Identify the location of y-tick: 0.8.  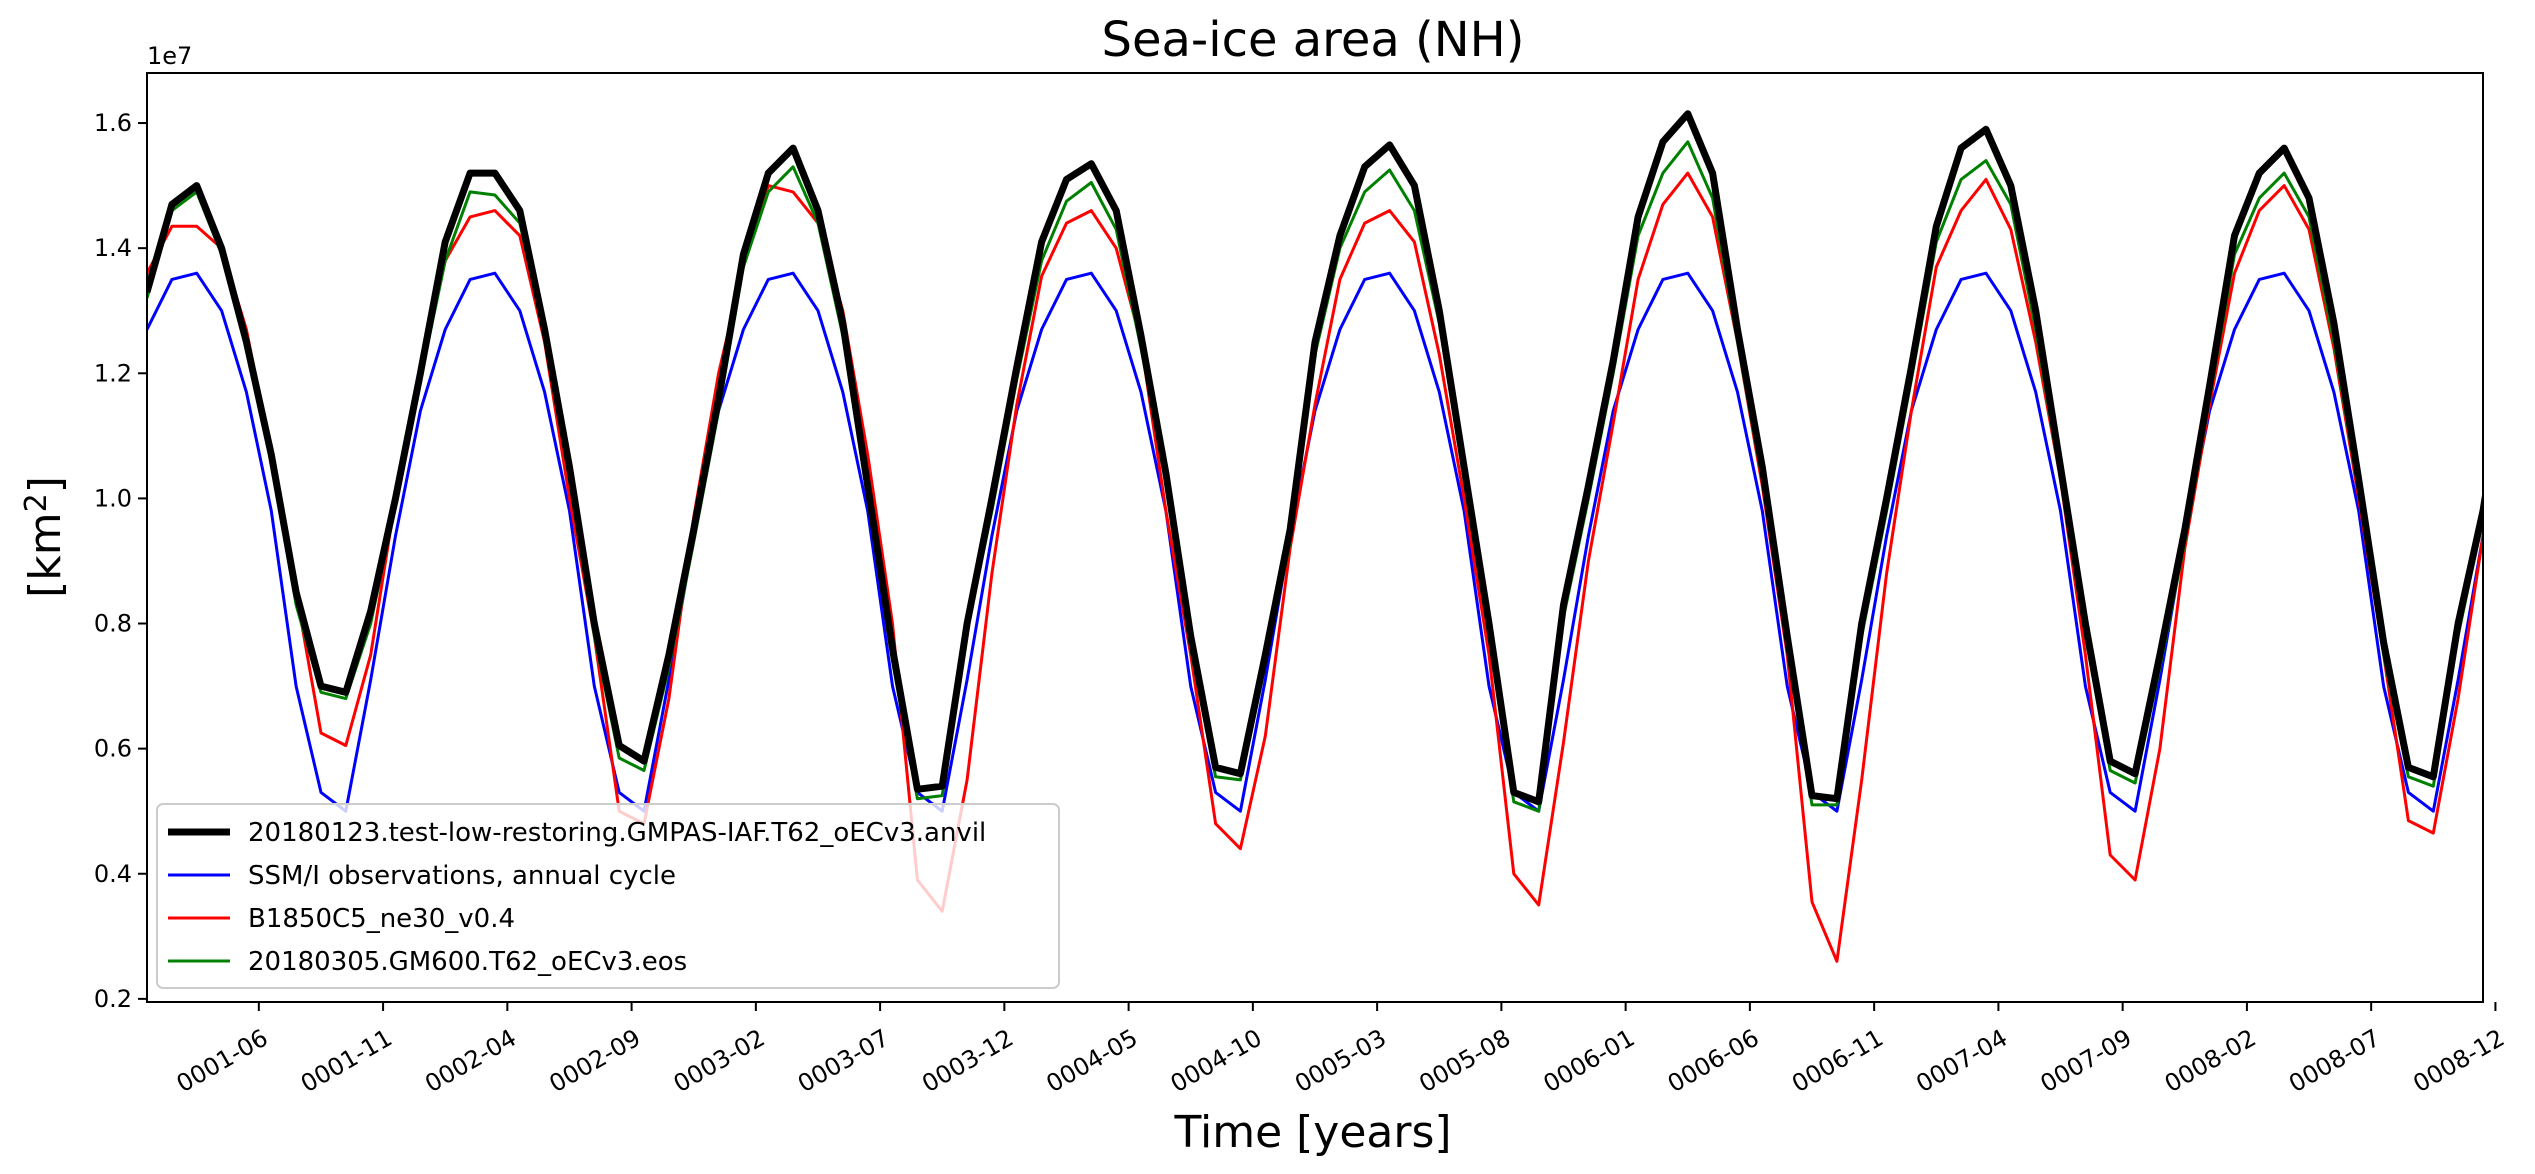
(120, 624).